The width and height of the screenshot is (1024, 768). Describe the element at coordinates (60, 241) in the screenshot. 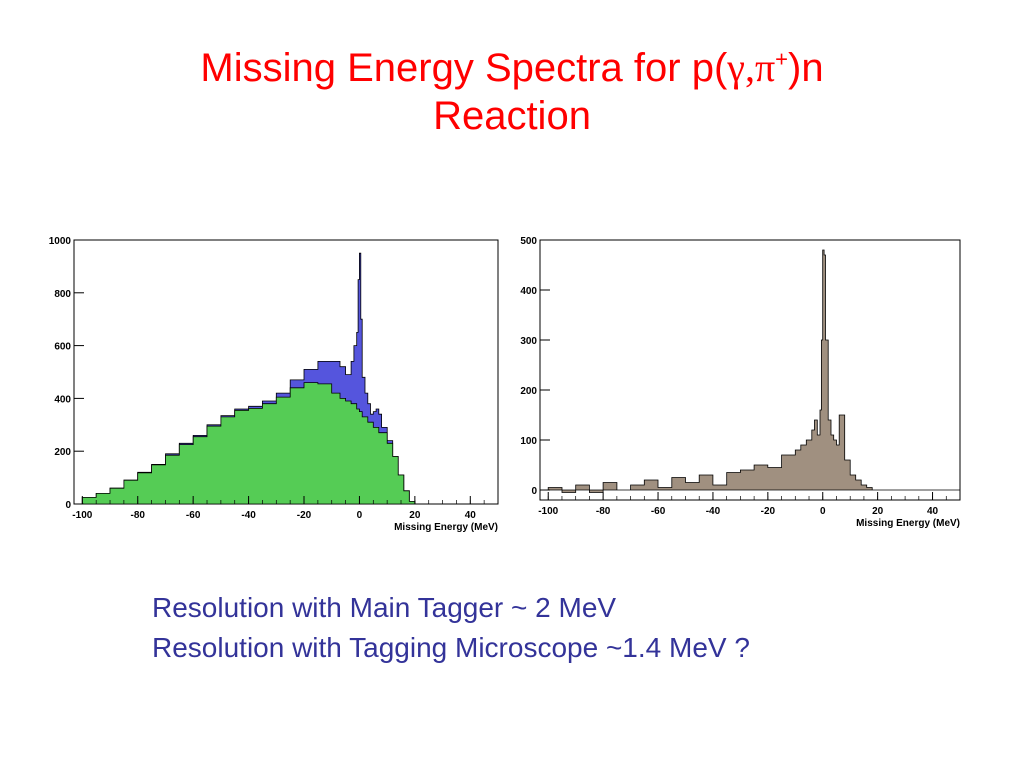

I see `y-tick-label: 1000` at that location.